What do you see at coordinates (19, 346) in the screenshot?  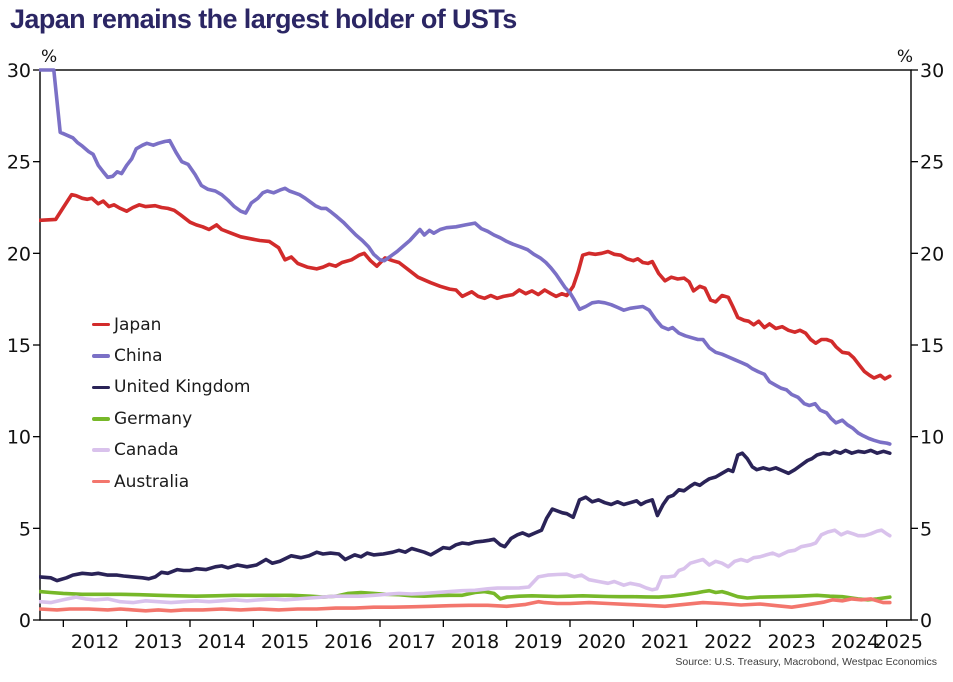 I see `y-tick-label-left: 15` at bounding box center [19, 346].